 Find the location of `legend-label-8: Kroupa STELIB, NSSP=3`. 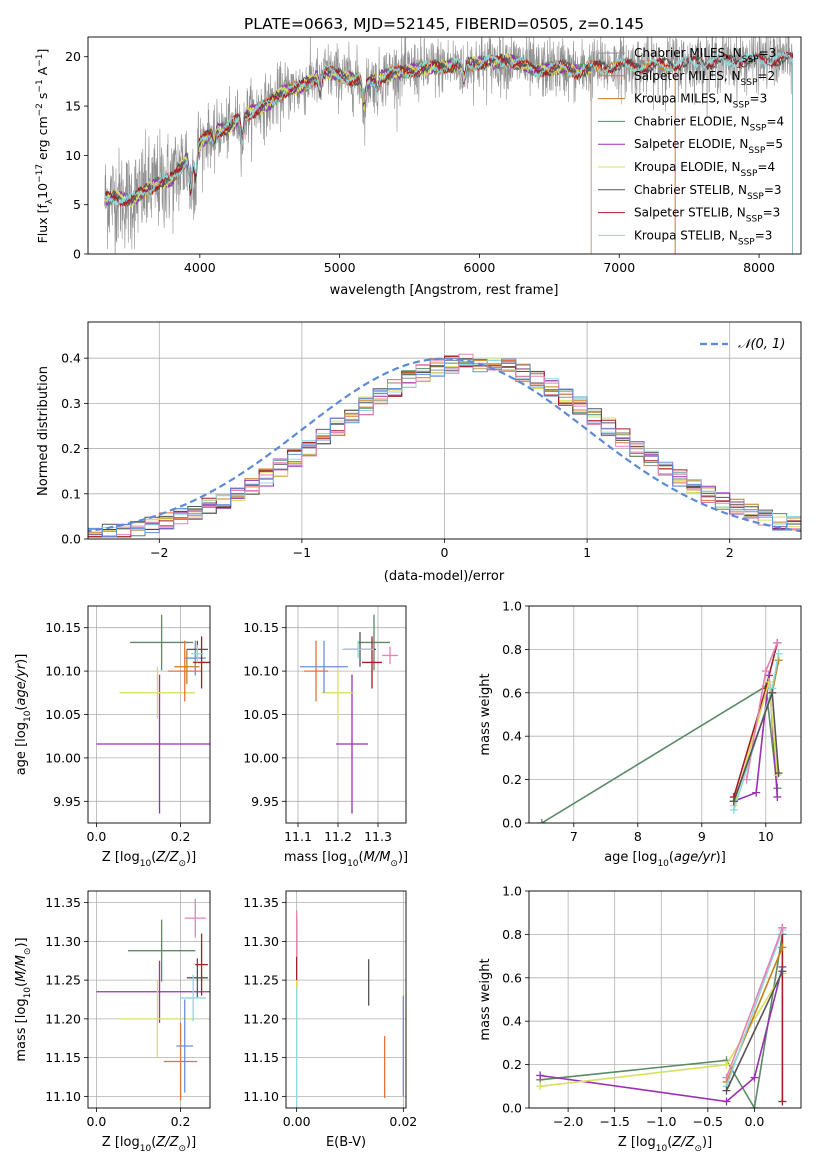

legend-label-8: Kroupa STELIB, NSSP=3 is located at coordinates (703, 237).